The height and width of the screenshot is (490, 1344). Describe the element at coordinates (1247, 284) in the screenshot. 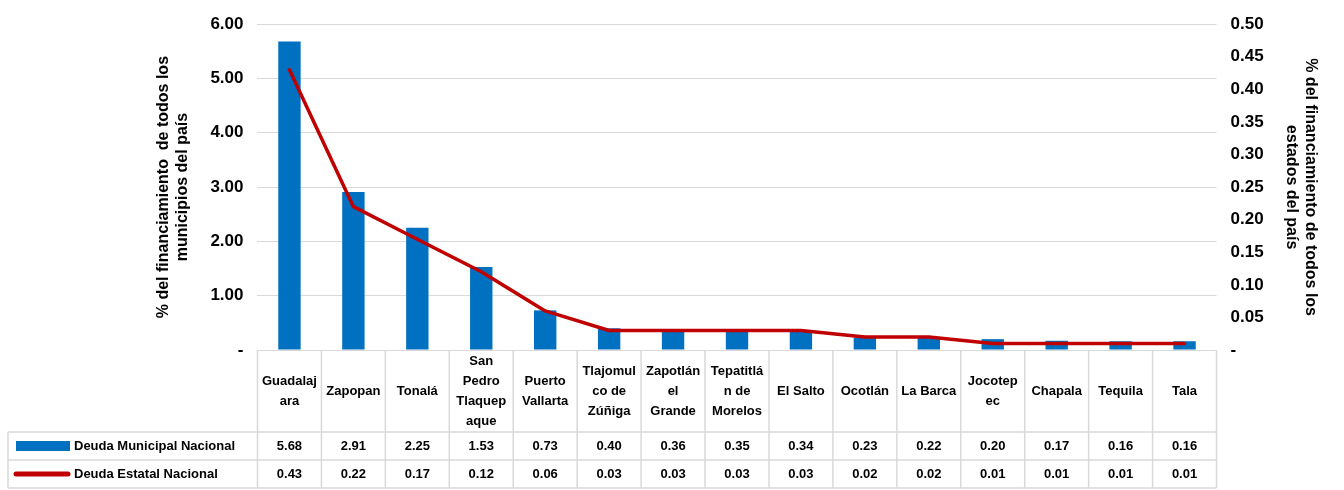

I see `y2-tick-label: 0.10` at that location.